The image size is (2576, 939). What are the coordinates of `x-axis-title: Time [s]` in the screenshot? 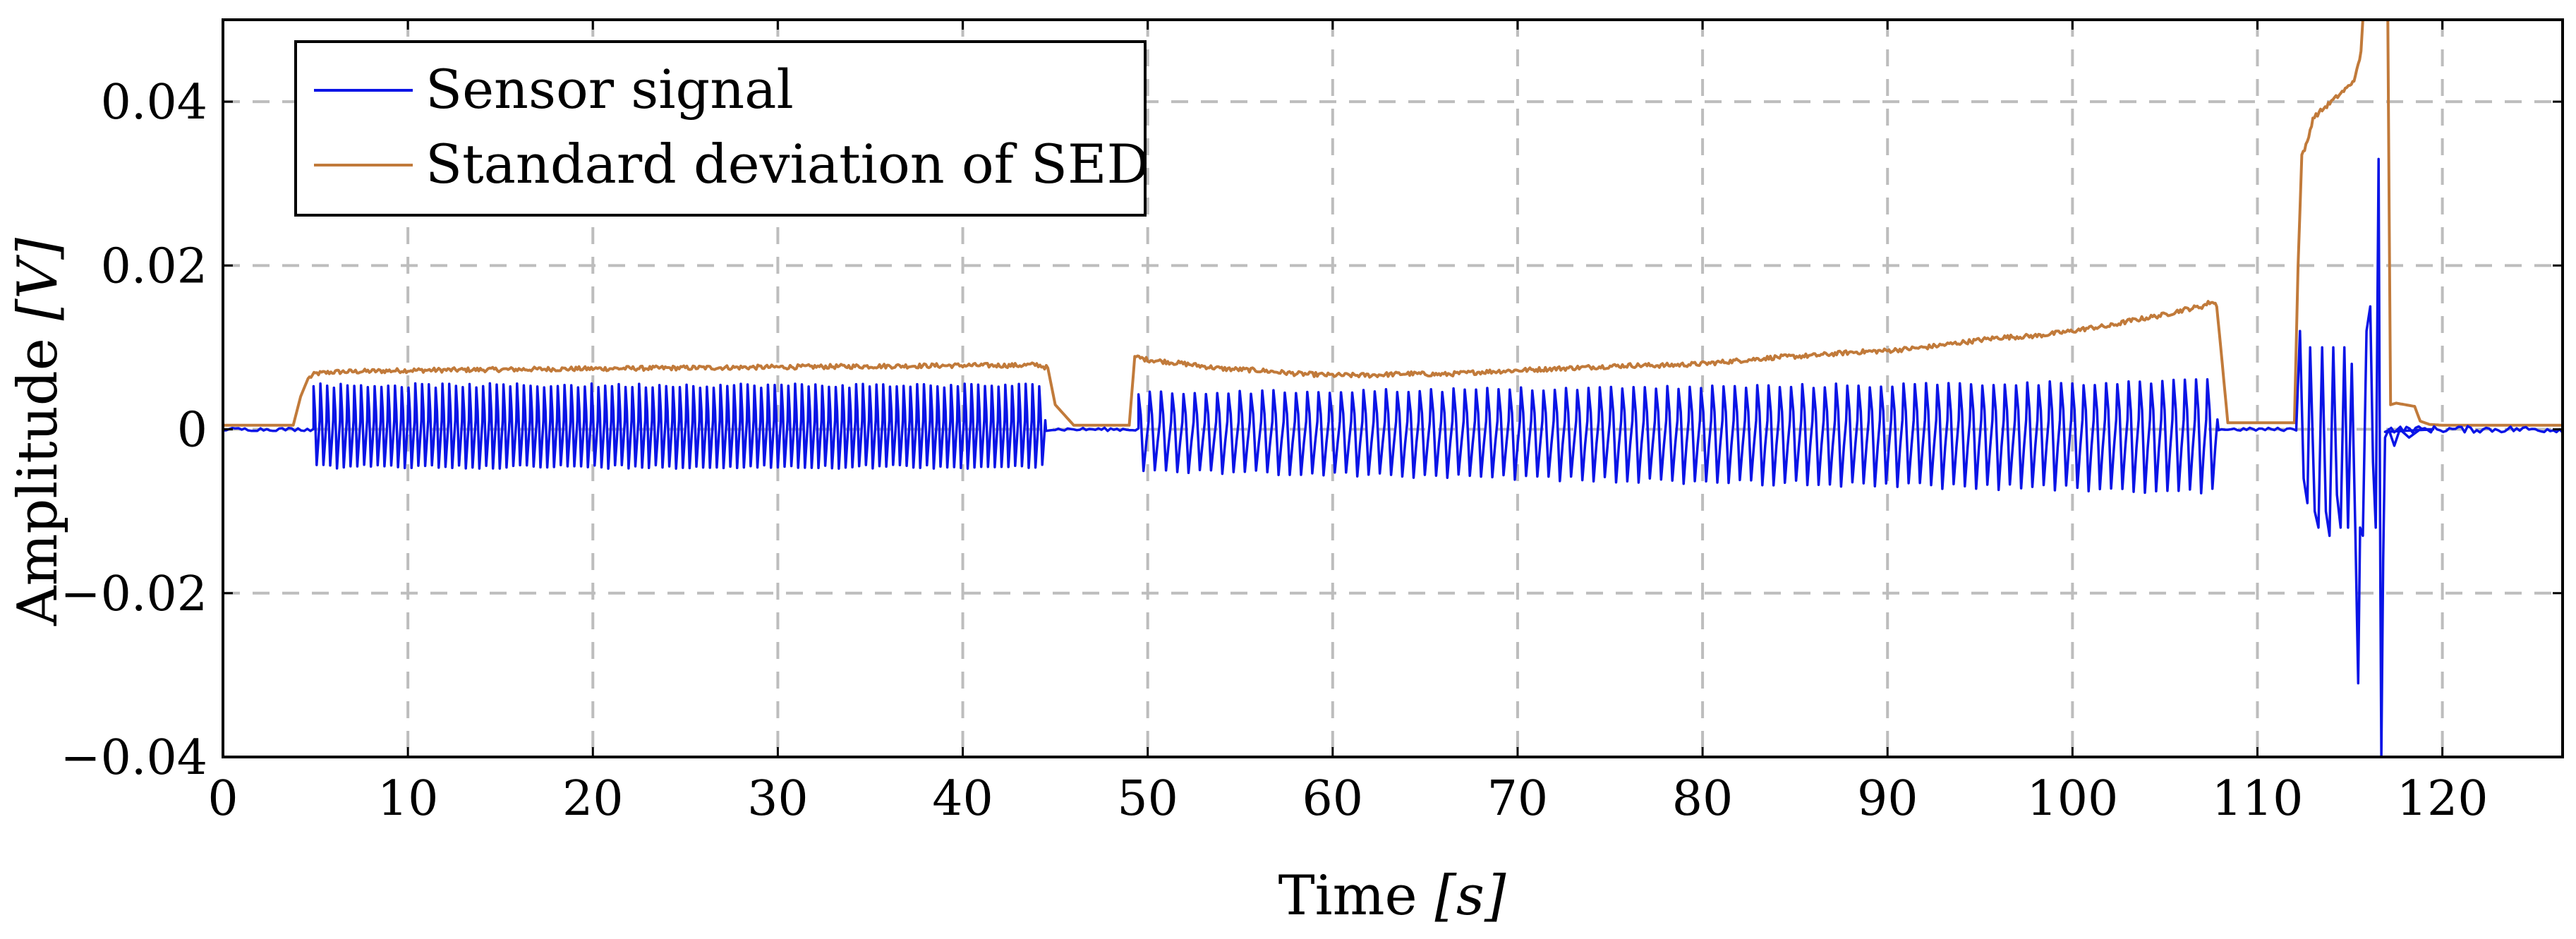 It's located at (1392, 896).